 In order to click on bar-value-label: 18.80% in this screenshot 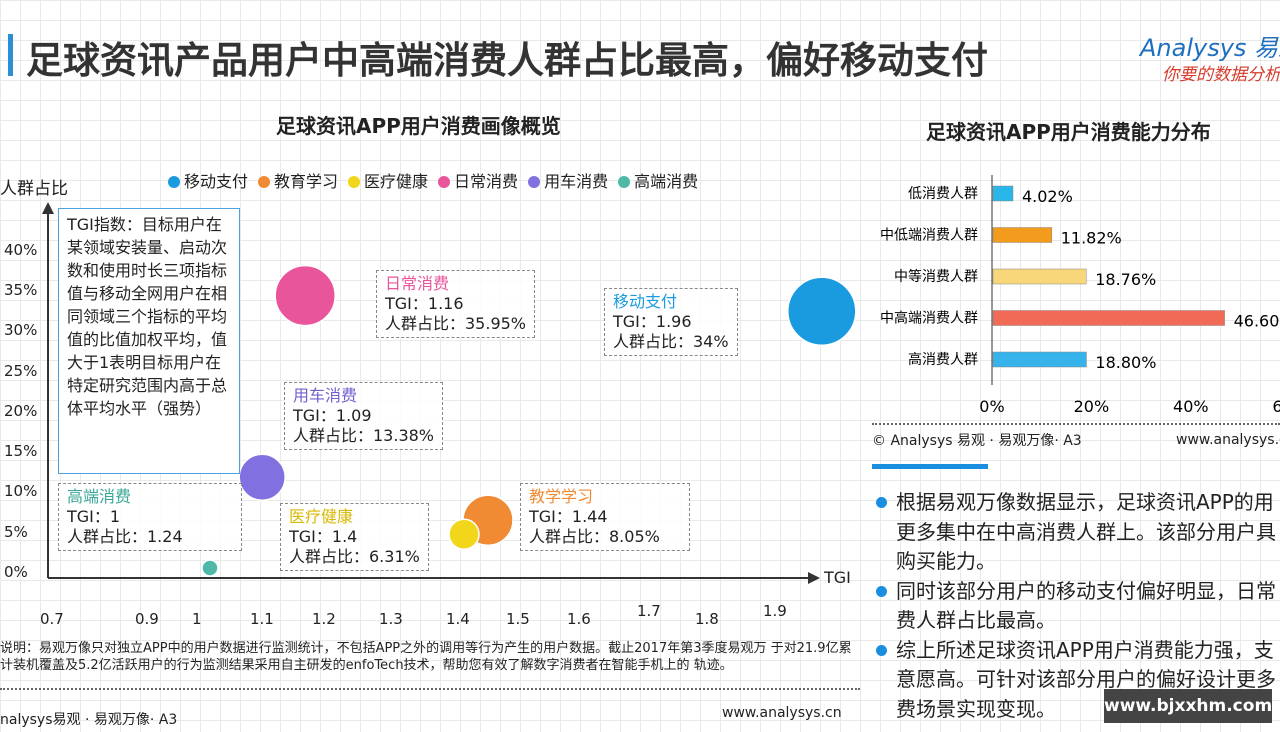, I will do `click(1125, 362)`.